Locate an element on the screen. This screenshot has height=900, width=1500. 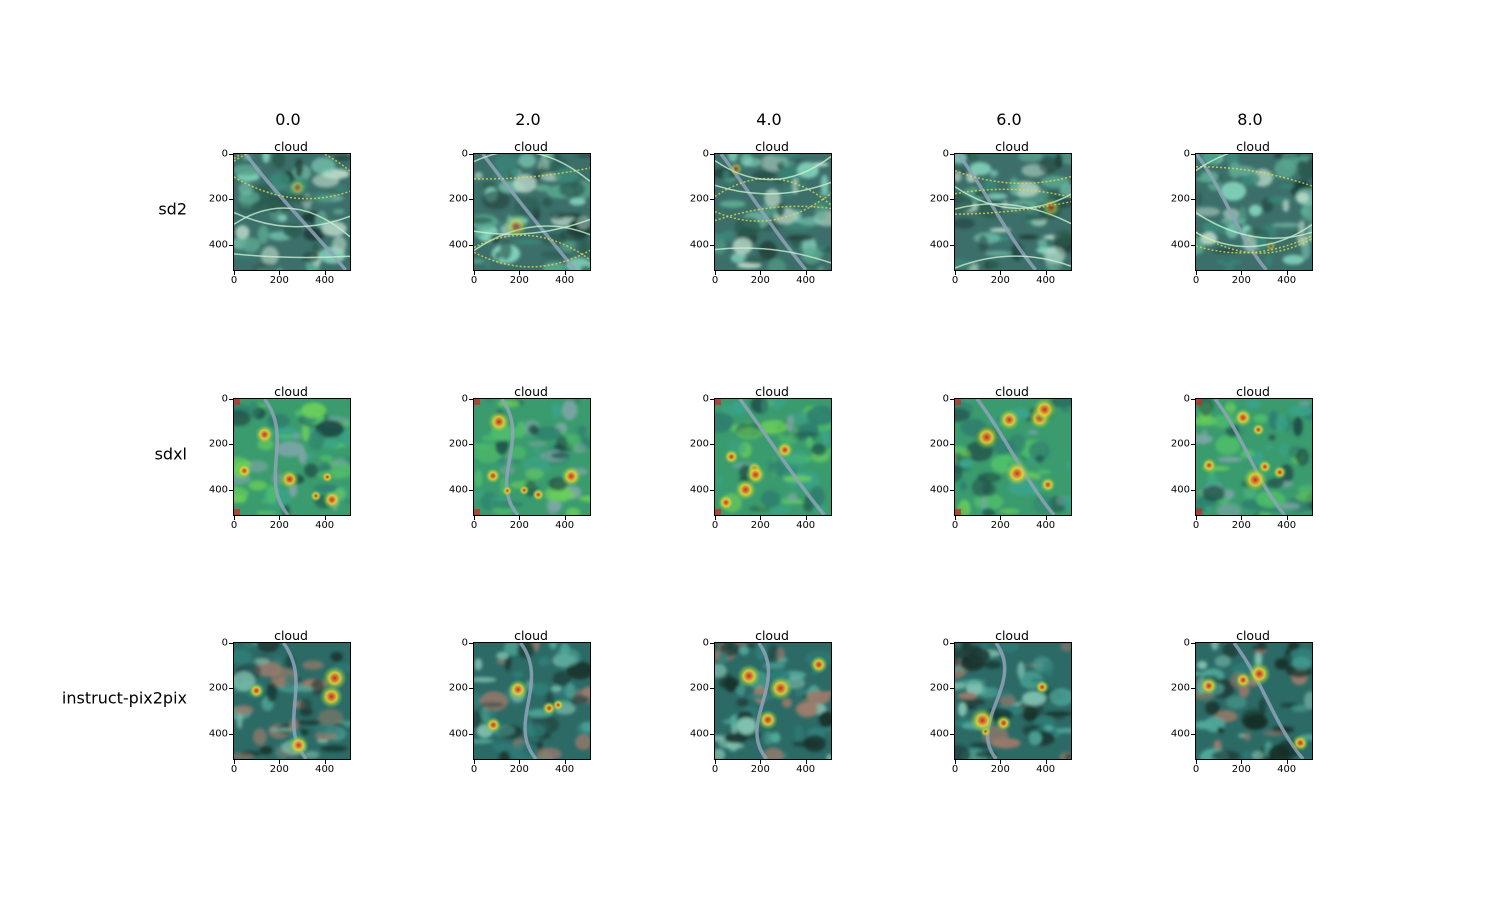
texture-layer is located at coordinates (773, 701).